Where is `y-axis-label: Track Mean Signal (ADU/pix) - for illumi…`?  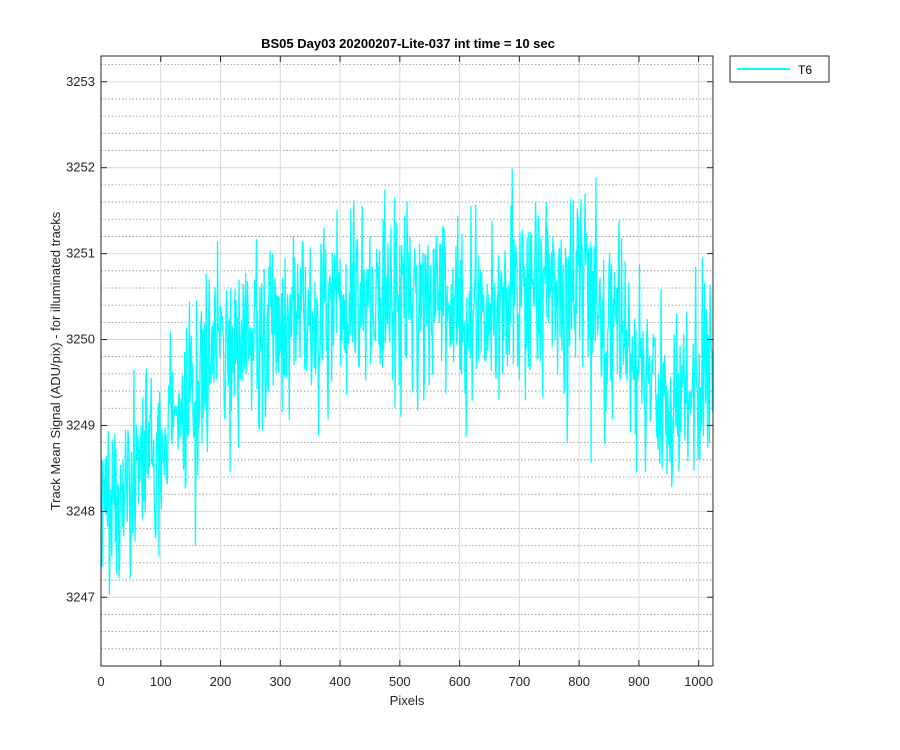
y-axis-label: Track Mean Signal (ADU/pix) - for illumi… is located at coordinates (55, 360).